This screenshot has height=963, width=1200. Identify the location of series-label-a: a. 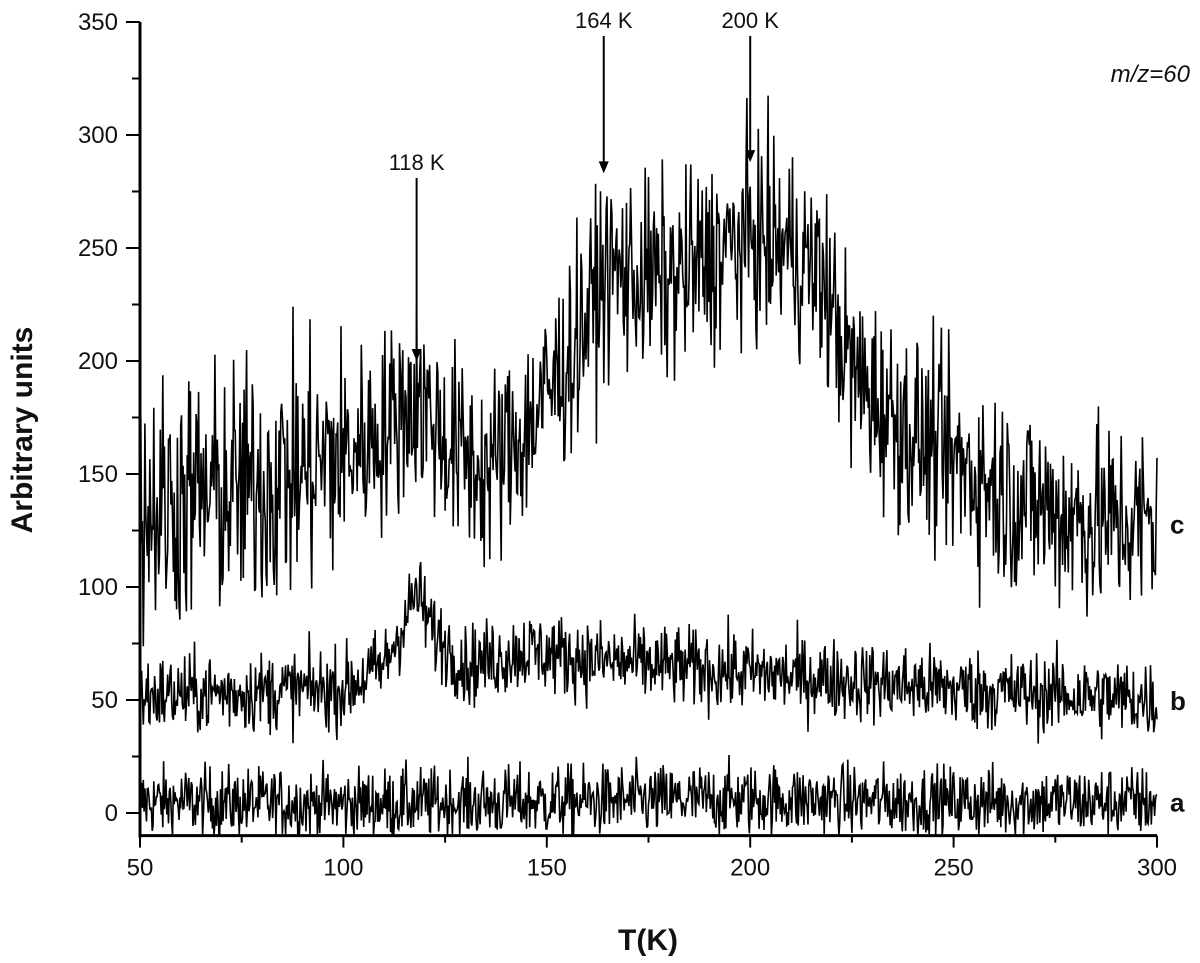
(1177, 803).